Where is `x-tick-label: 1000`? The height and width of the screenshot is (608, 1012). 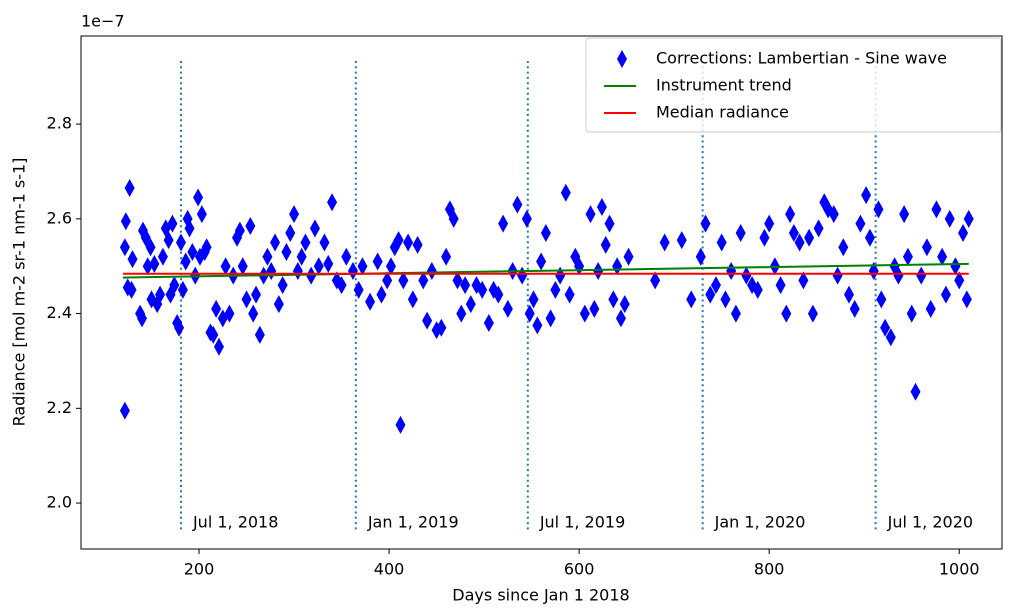 x-tick-label: 1000 is located at coordinates (959, 569).